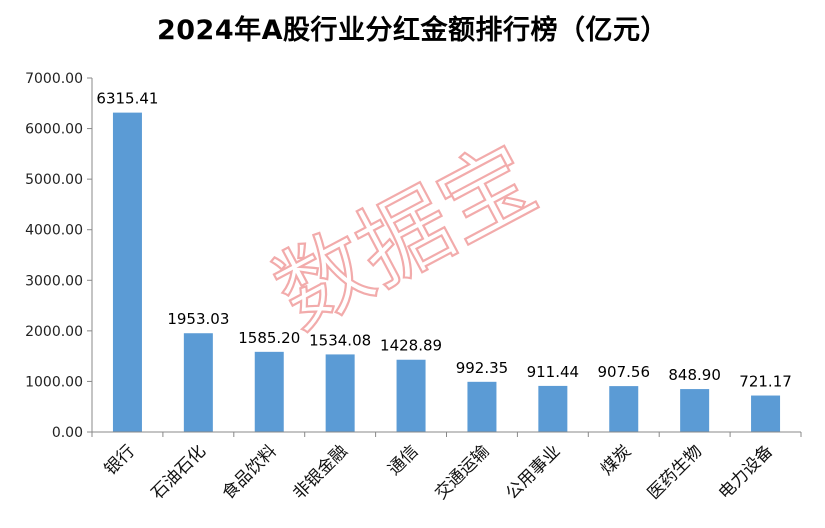  I want to click on data-label: 1534.08, so click(340, 340).